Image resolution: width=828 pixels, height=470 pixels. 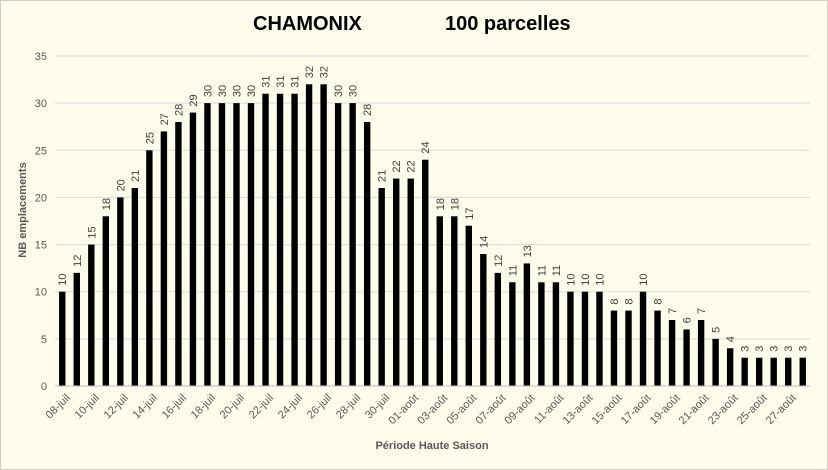 What do you see at coordinates (686, 357) in the screenshot?
I see `bar-20-août` at bounding box center [686, 357].